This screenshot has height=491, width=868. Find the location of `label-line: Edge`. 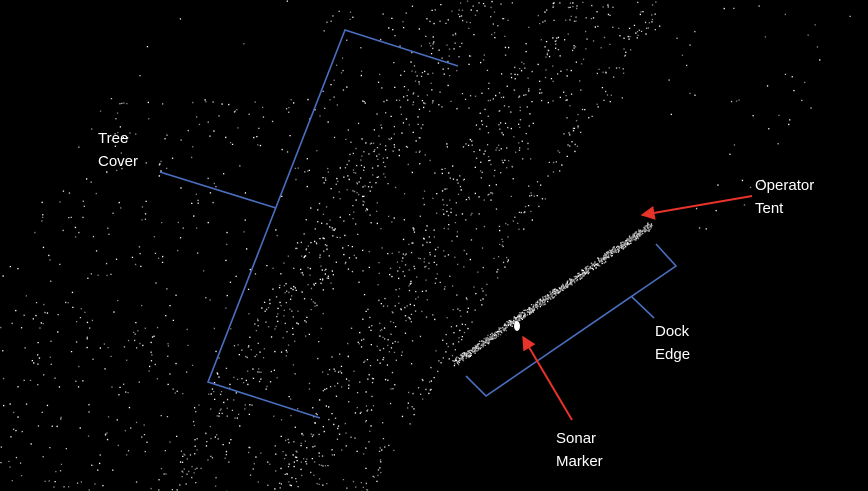

label-line: Edge is located at coordinates (672, 354).